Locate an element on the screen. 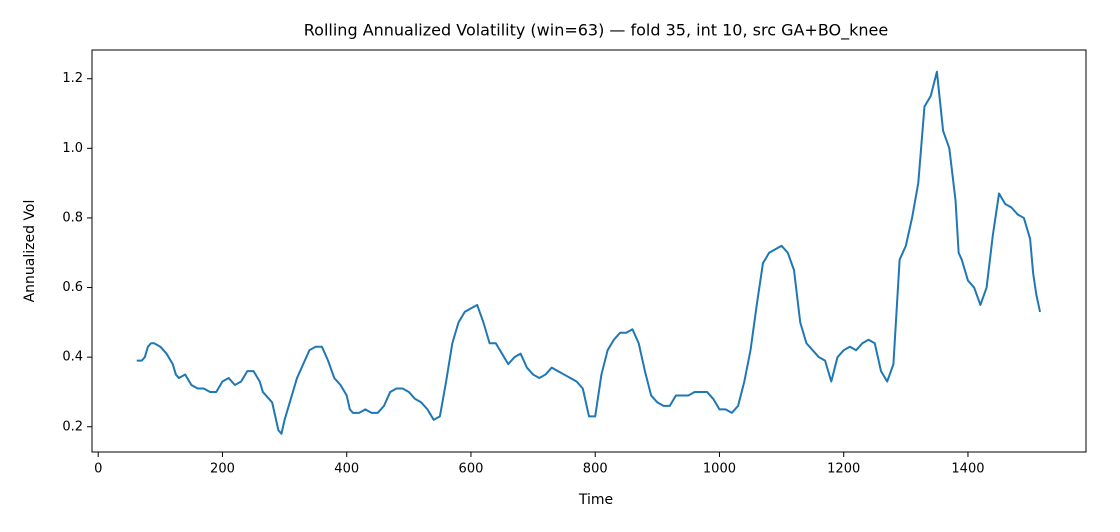  y-tick-label: 0.4 is located at coordinates (72, 357).